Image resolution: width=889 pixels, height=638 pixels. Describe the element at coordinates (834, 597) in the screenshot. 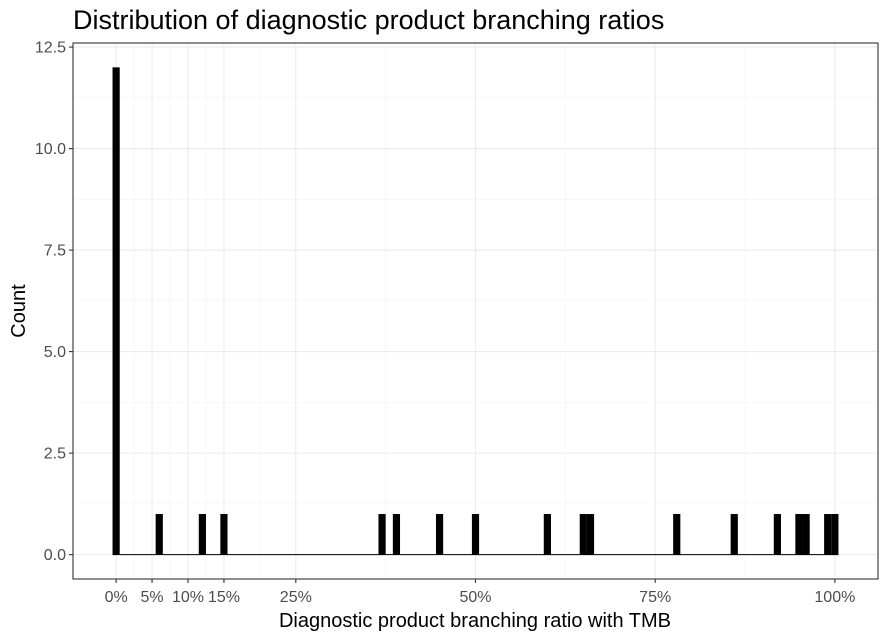

I see `x-tick-label: 100%` at that location.